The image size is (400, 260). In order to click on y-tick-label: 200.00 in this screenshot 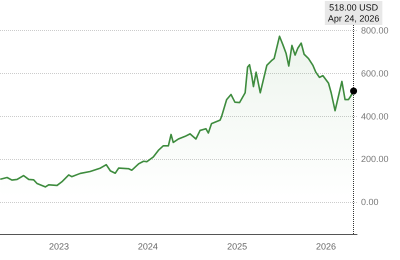, I will do `click(375, 159)`.